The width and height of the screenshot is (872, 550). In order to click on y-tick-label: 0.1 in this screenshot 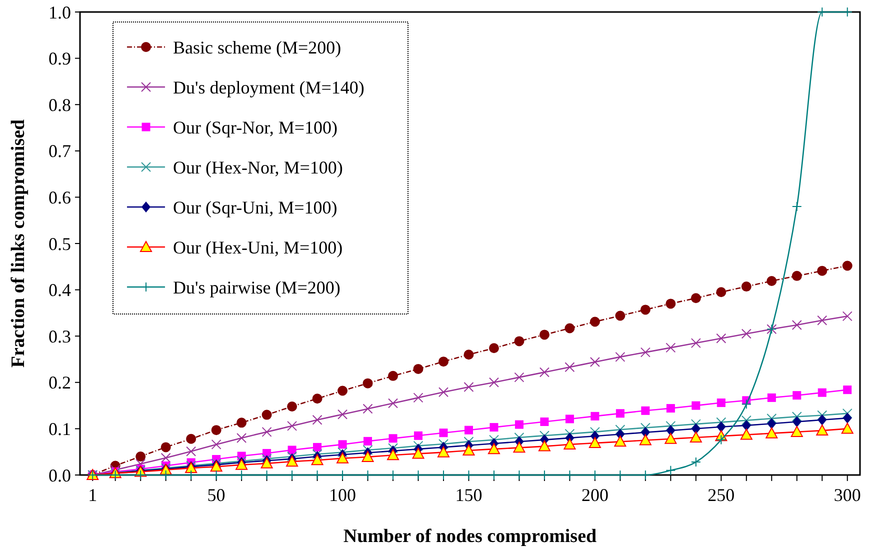, I will do `click(59, 429)`.